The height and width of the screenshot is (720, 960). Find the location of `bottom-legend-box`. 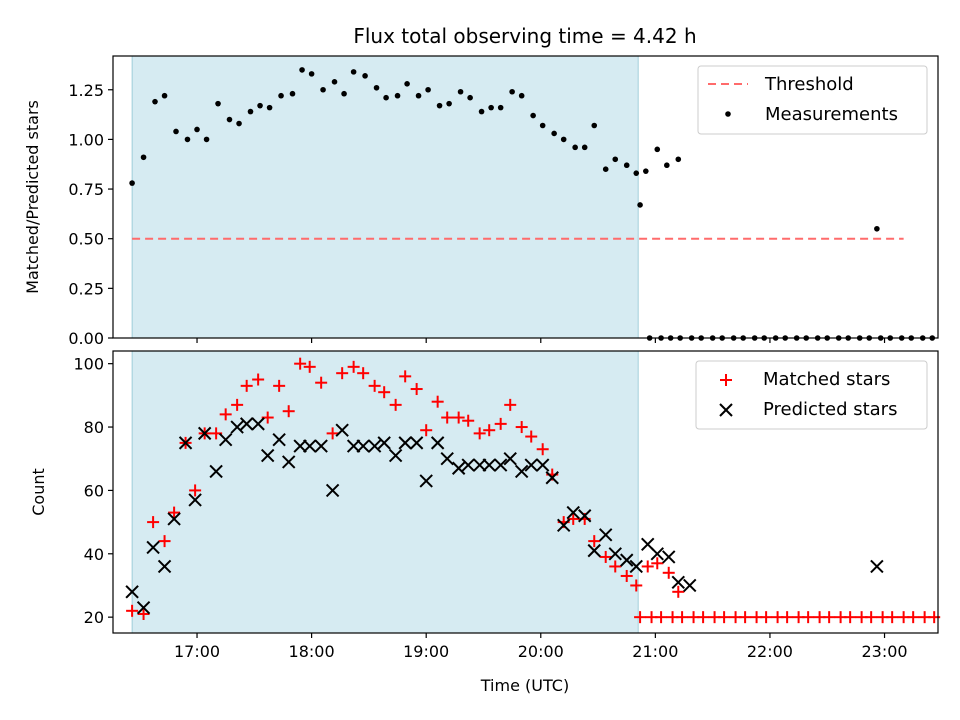

bottom-legend-box is located at coordinates (811, 395).